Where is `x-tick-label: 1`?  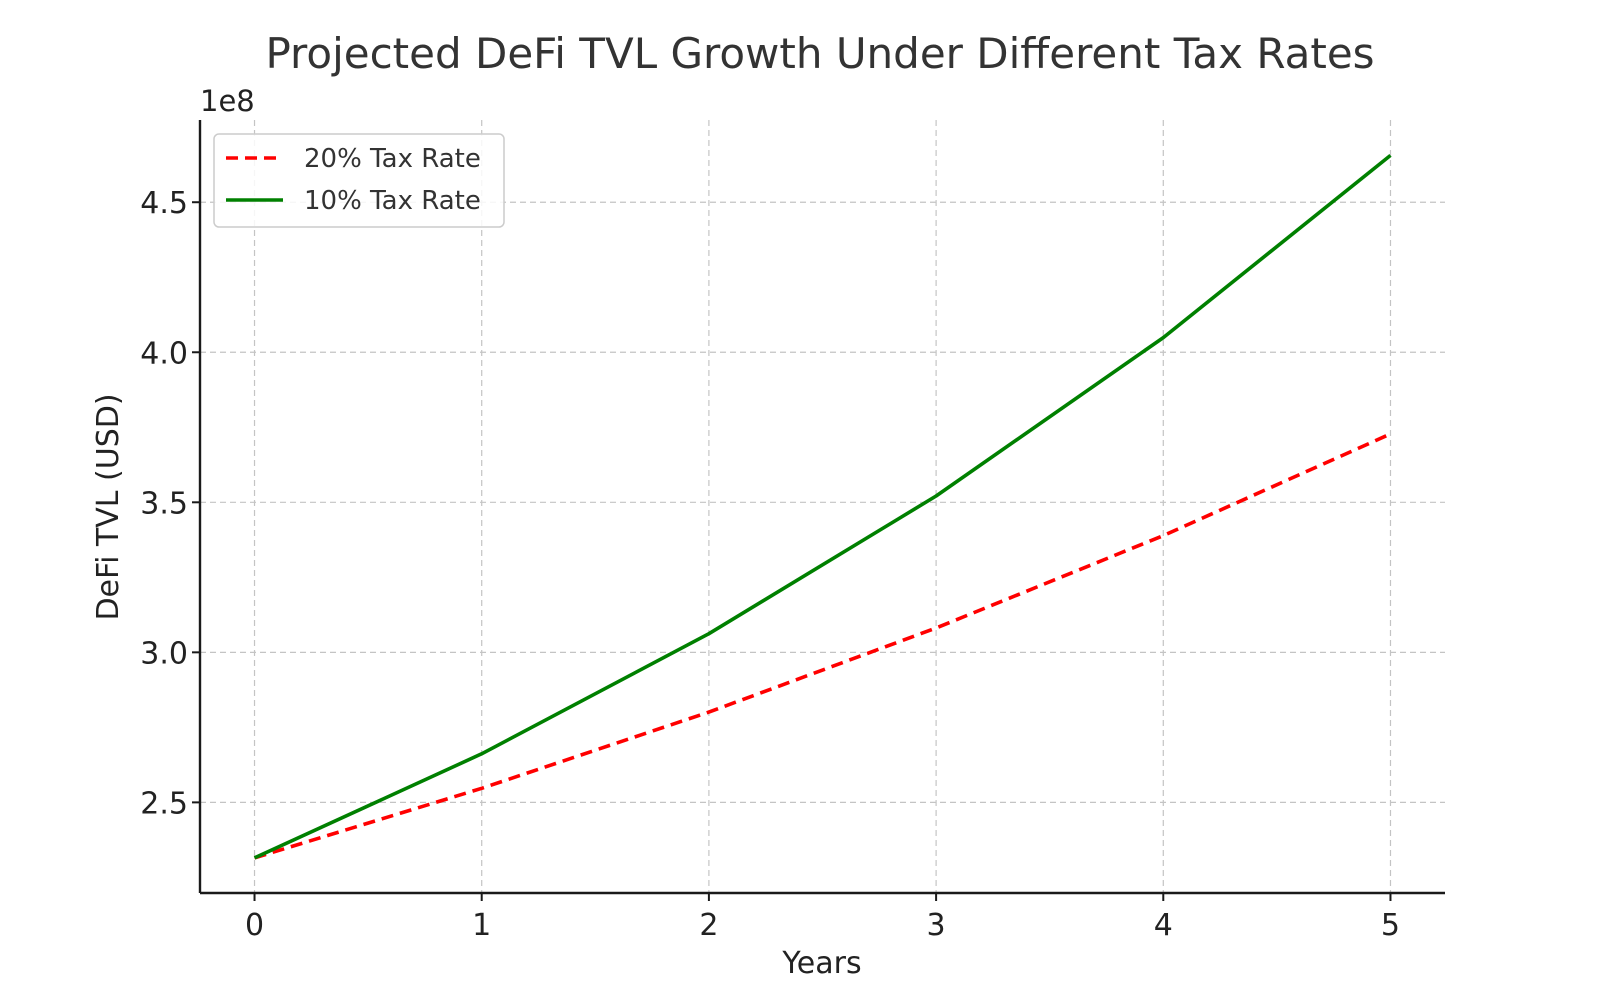
x-tick-label: 1 is located at coordinates (481, 925).